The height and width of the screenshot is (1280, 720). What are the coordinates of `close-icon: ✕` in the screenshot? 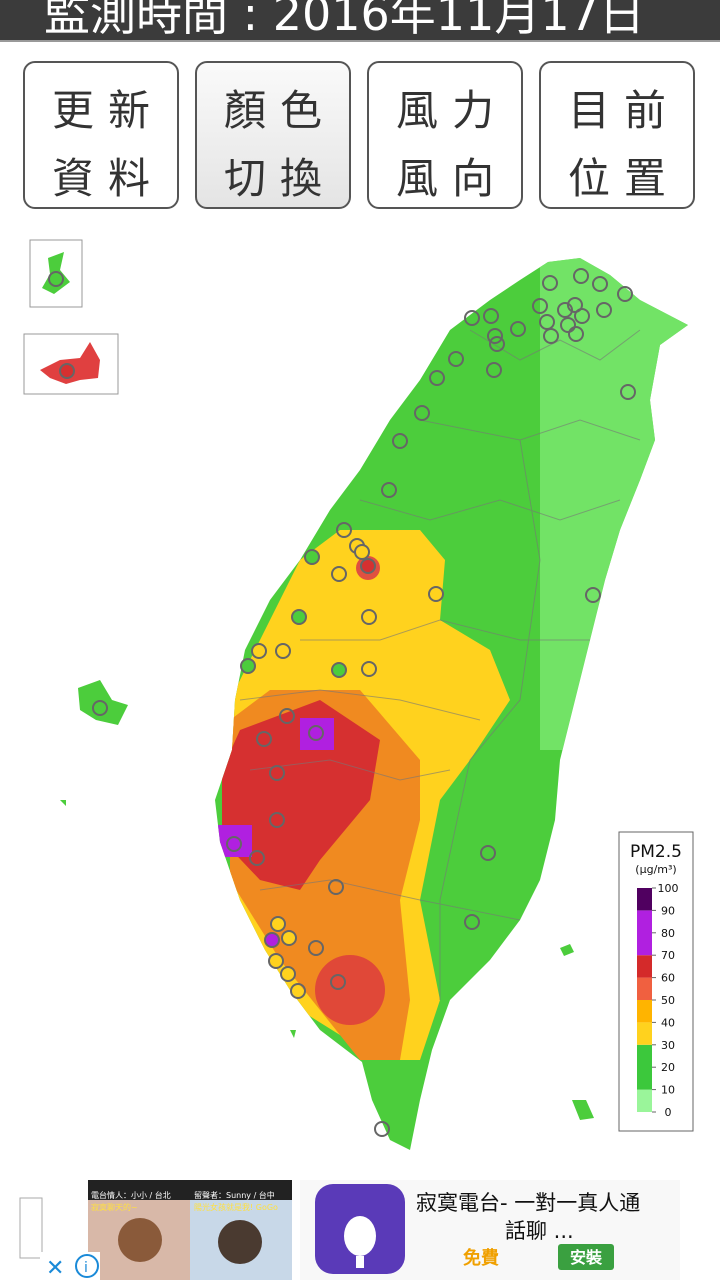 It's located at (55, 1268).